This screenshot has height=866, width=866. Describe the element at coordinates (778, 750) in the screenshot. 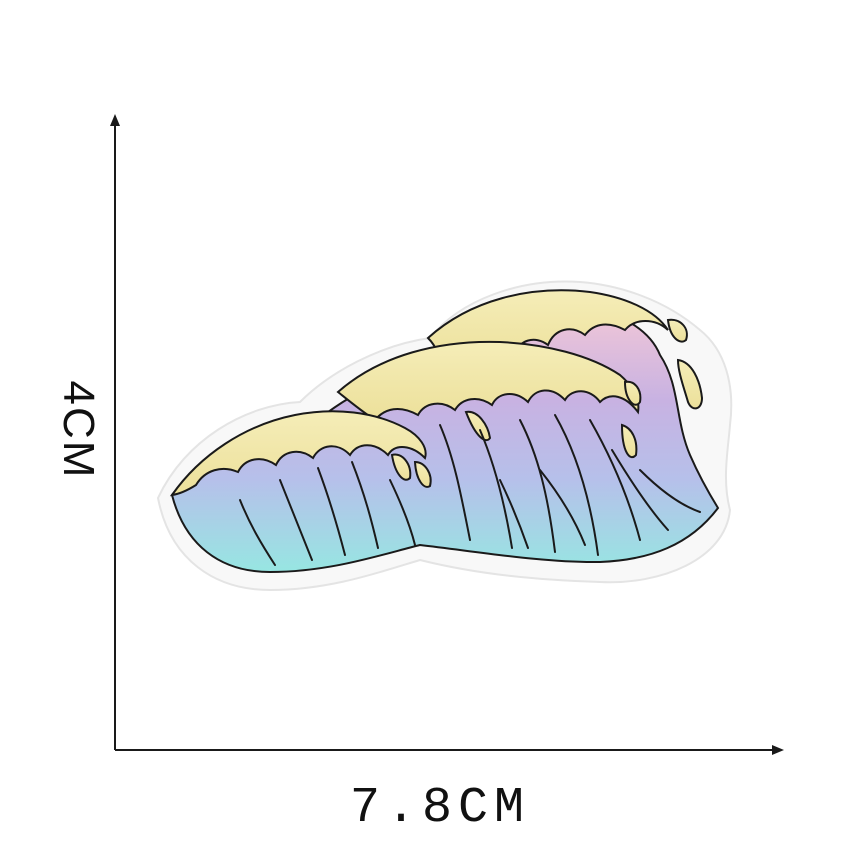

I see `horizontal-arrow-head` at that location.